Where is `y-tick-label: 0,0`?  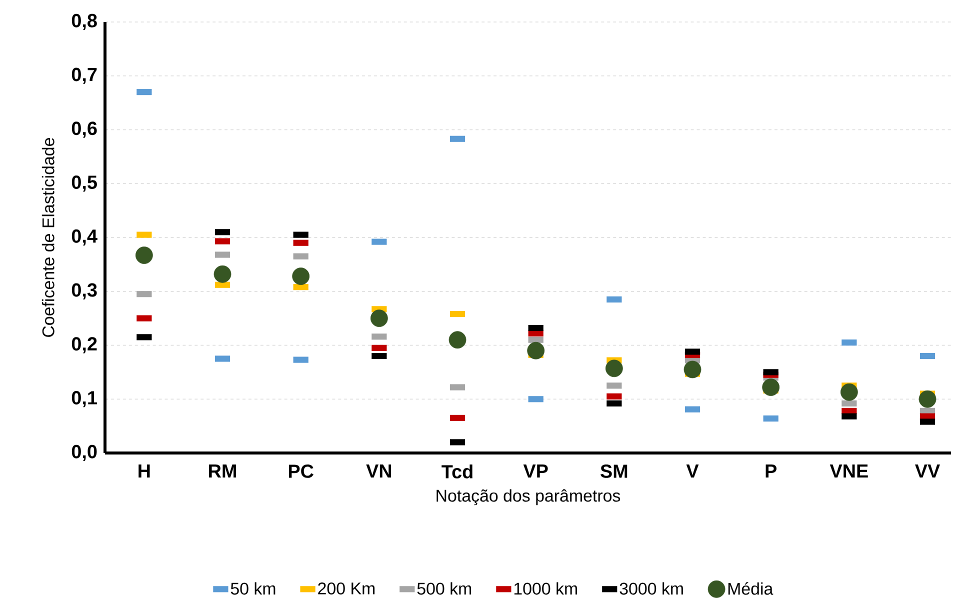
y-tick-label: 0,0 is located at coordinates (84, 453).